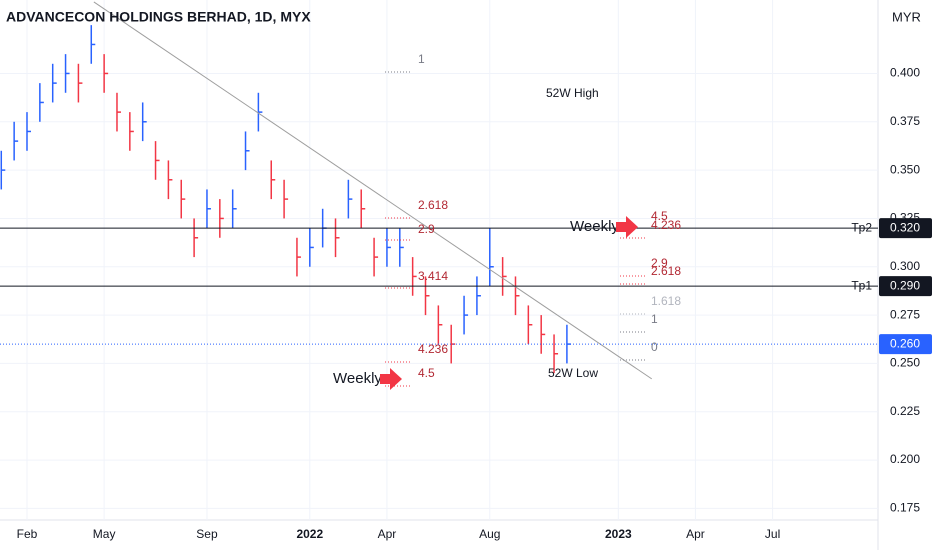 Image resolution: width=932 pixels, height=550 pixels. What do you see at coordinates (573, 373) in the screenshot?
I see `annotation: 52W Low` at bounding box center [573, 373].